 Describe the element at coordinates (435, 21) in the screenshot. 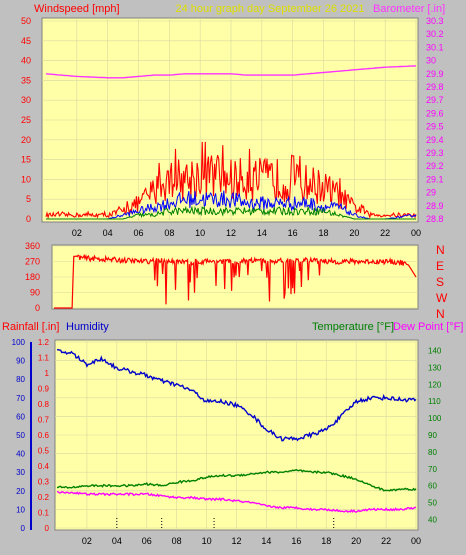

I see `barometer-tick-label: 30.3` at that location.